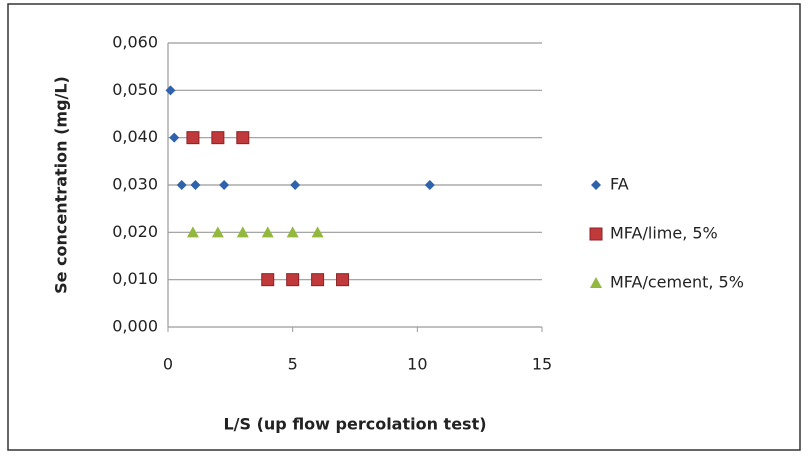 This screenshot has height=456, width=808. What do you see at coordinates (168, 364) in the screenshot?
I see `x-tick-label: 0` at bounding box center [168, 364].